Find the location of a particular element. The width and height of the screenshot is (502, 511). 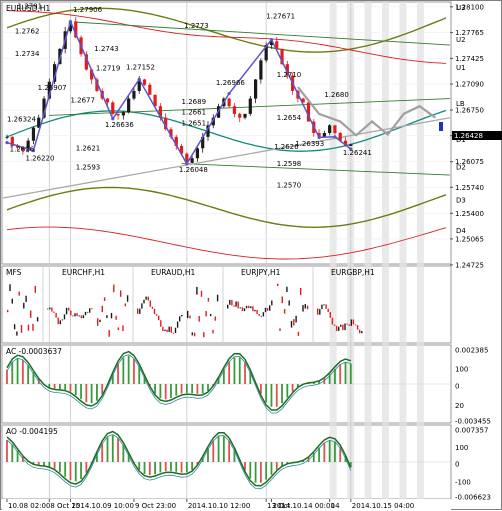

x-tick-label: 2014.10.15 04:00 is located at coordinates (383, 506).